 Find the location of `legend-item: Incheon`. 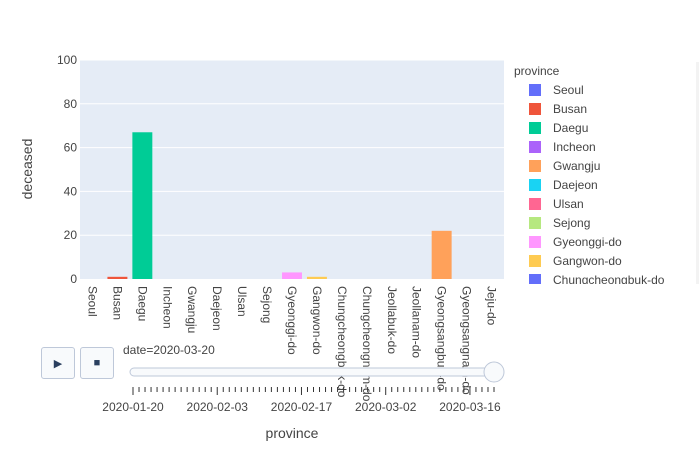

legend-item: Incheon is located at coordinates (603, 146).